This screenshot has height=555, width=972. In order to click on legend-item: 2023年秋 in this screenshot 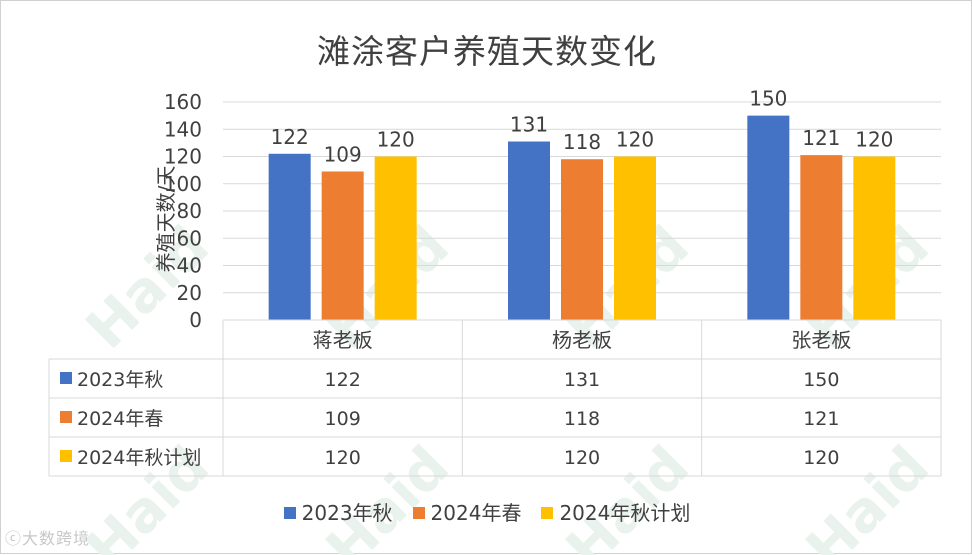, I will do `click(338, 511)`.